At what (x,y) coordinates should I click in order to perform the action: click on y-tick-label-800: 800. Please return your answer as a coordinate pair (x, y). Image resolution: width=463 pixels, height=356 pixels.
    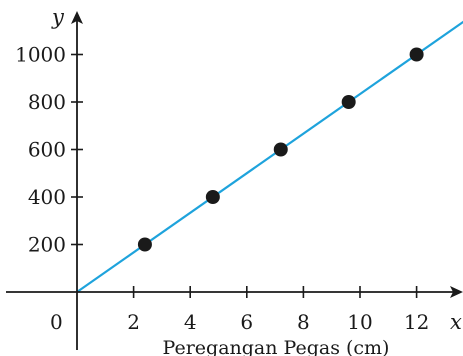
    Looking at the image, I should click on (47, 102).